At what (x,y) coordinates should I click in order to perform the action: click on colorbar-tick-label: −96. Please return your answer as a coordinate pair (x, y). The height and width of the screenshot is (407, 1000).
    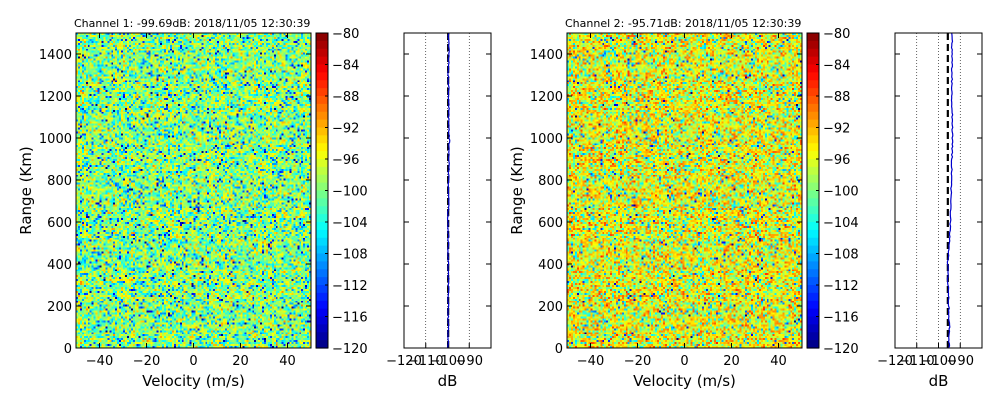
    Looking at the image, I should click on (836, 160).